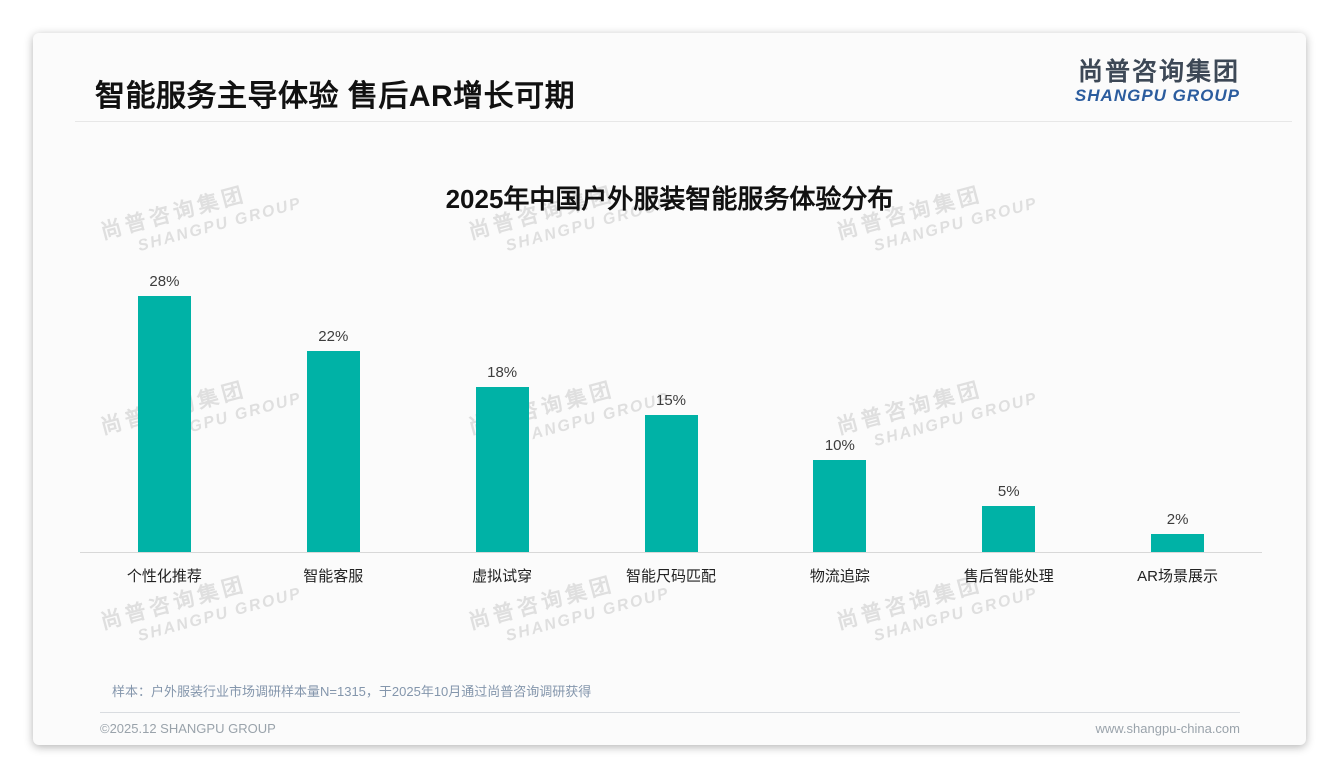 The image size is (1340, 780). I want to click on bar-group: 10%, so click(839, 494).